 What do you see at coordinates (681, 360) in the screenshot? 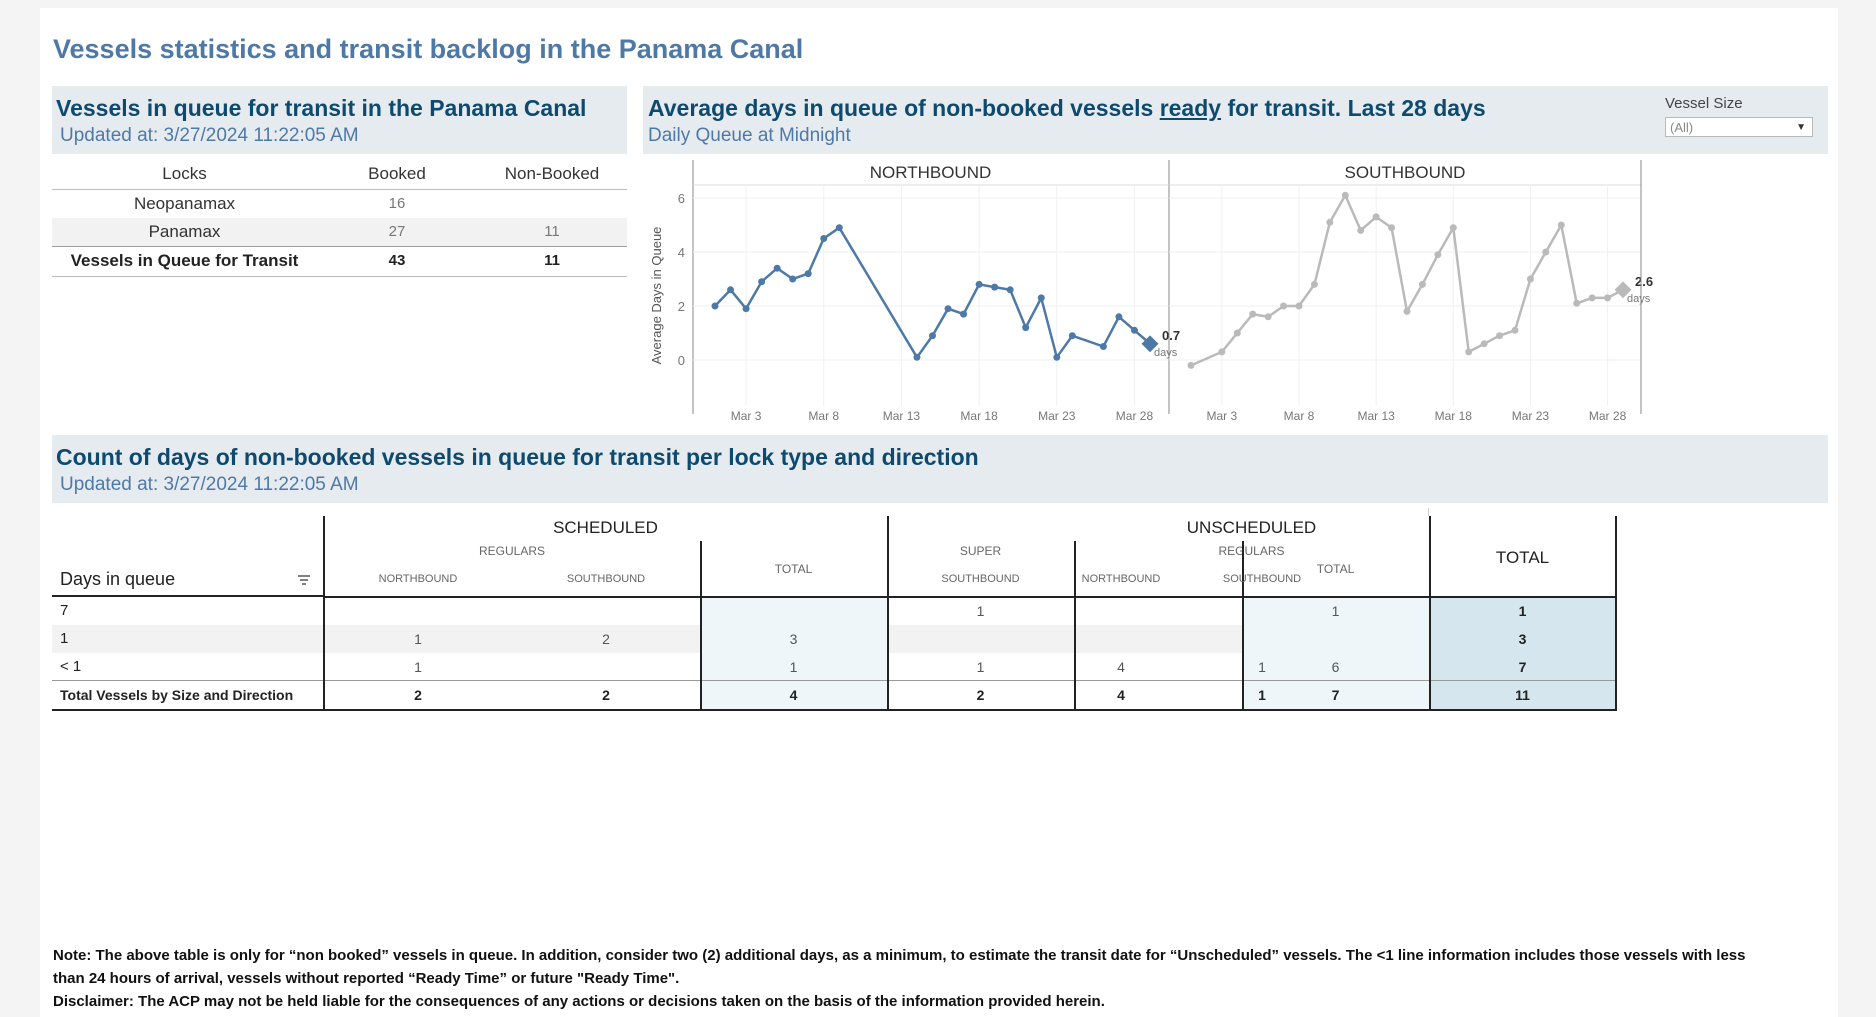
I see `y-tick-label: 0` at bounding box center [681, 360].